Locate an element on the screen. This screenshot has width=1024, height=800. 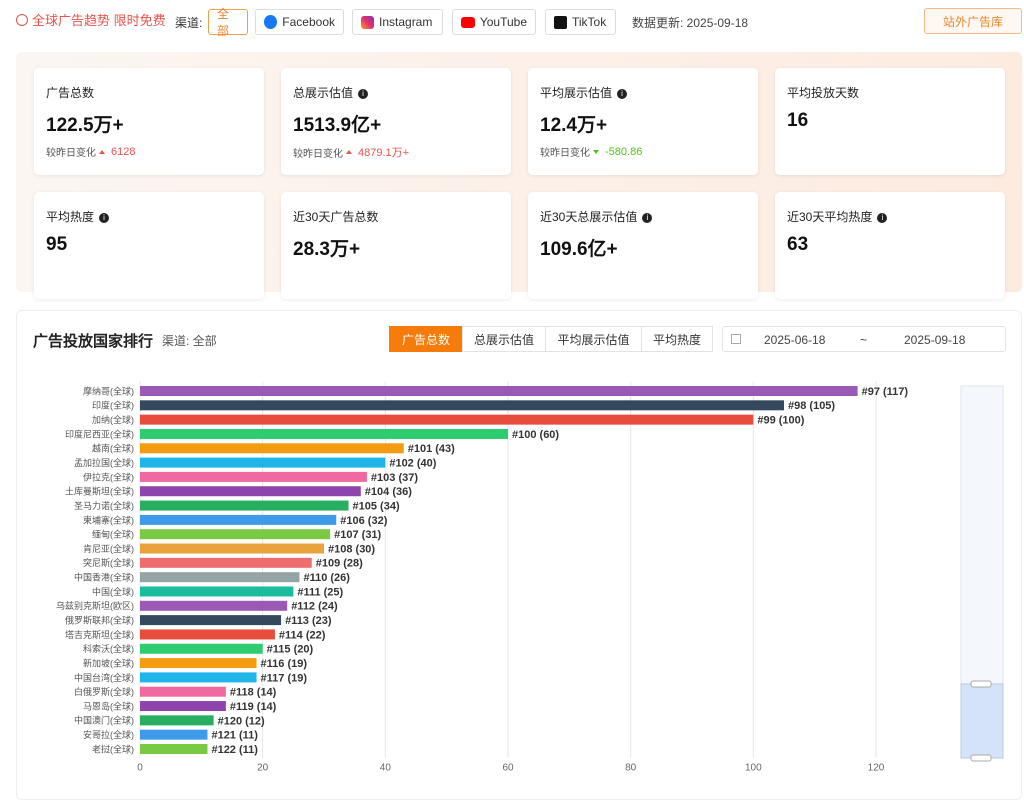
bar-value-label: #116 (19) is located at coordinates (284, 664).